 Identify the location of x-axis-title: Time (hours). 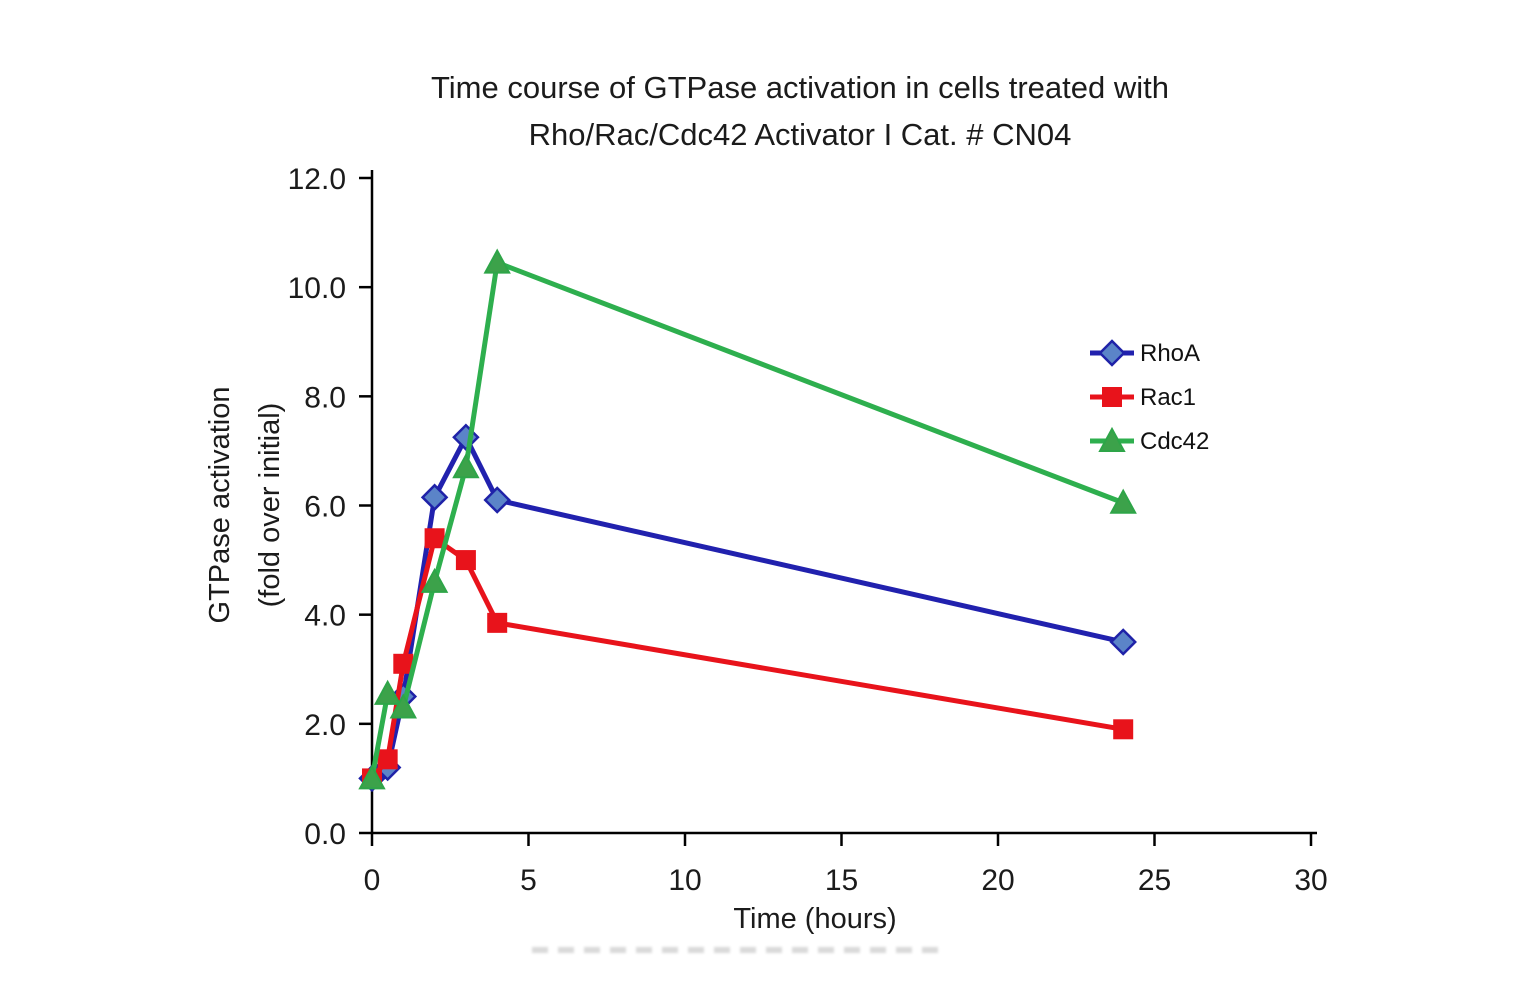
(815, 919).